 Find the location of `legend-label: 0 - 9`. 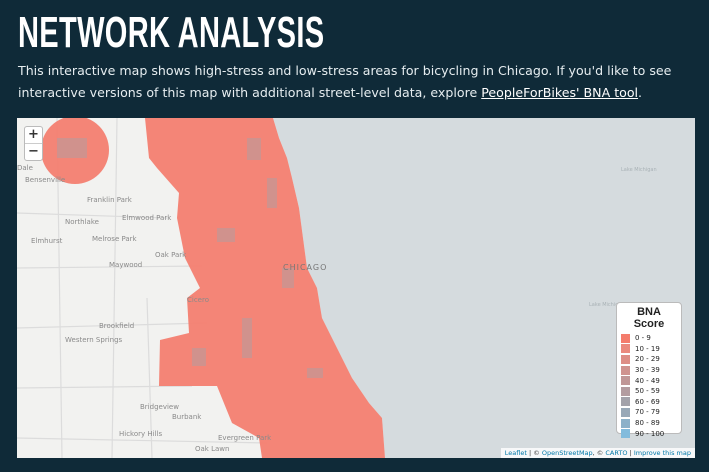

legend-label: 0 - 9 is located at coordinates (643, 338).